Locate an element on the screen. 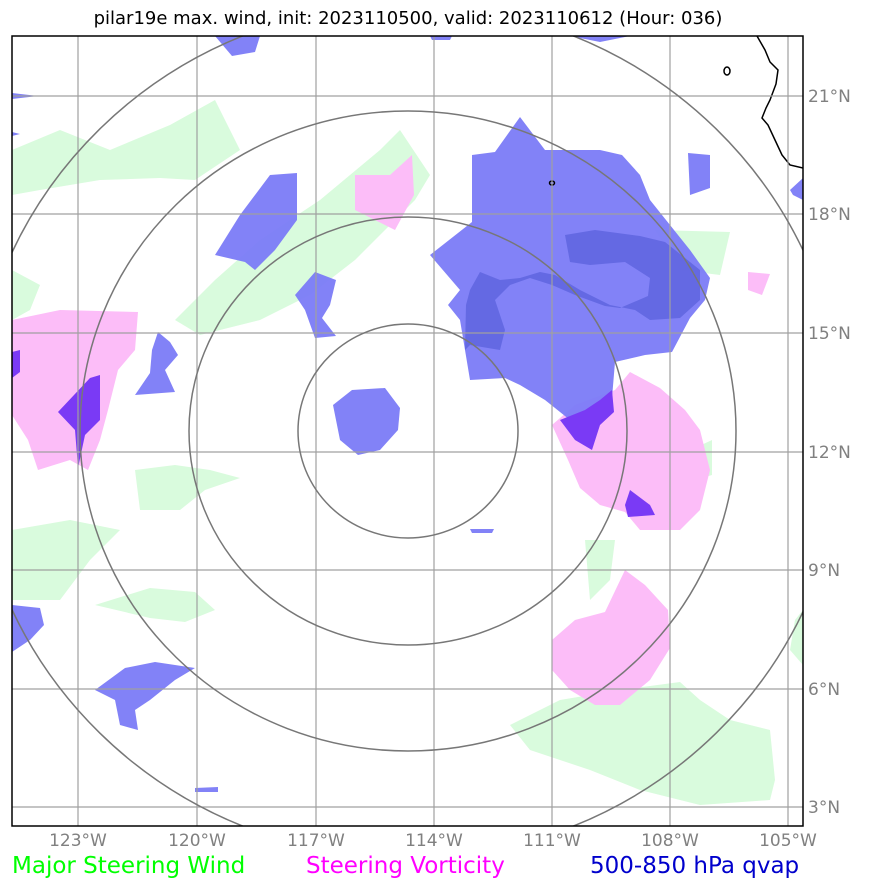 This screenshot has width=869, height=891. lon-label: 114°W is located at coordinates (434, 841).